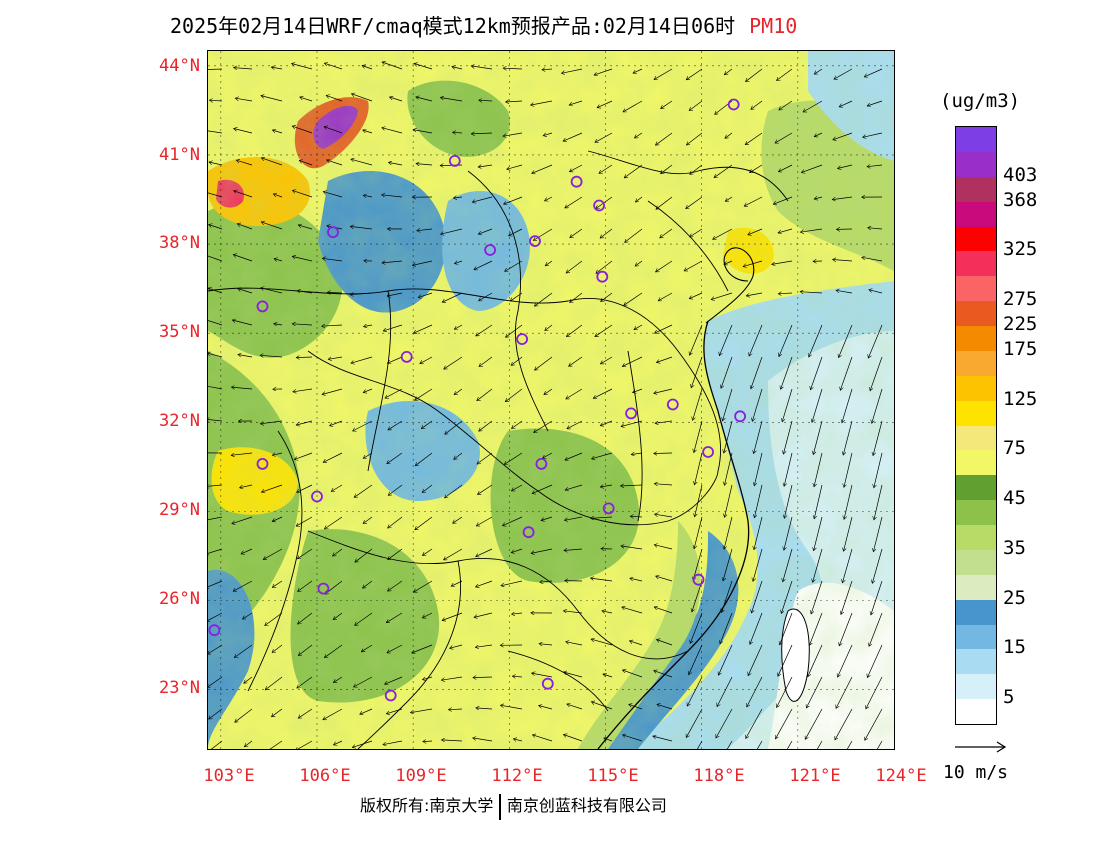  Describe the element at coordinates (179, 599) in the screenshot. I see `lat-label-26: 26°N` at that location.